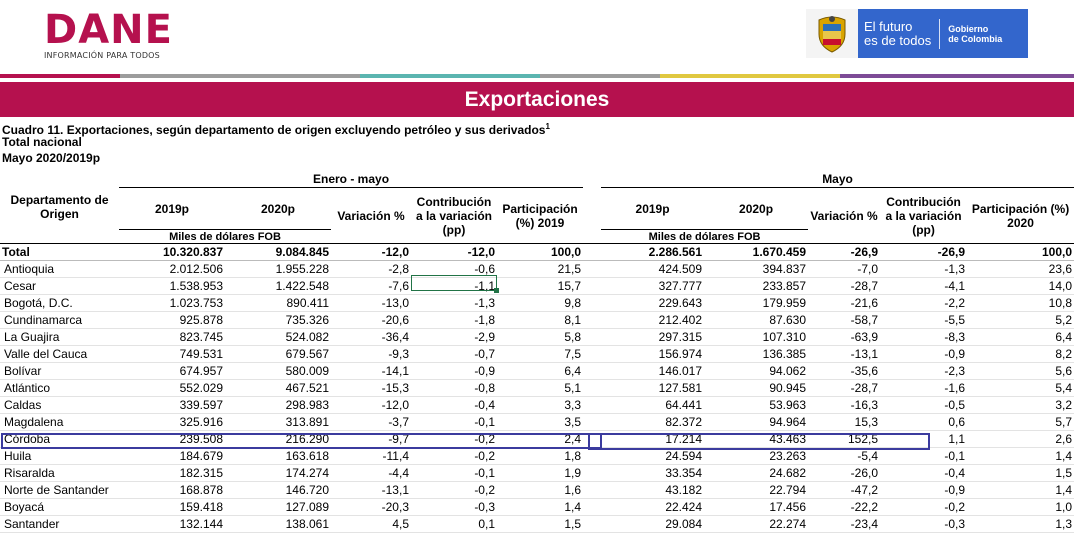 The width and height of the screenshot is (1074, 533). What do you see at coordinates (653, 456) in the screenshot?
I see `value-cell: 24.594` at bounding box center [653, 456].